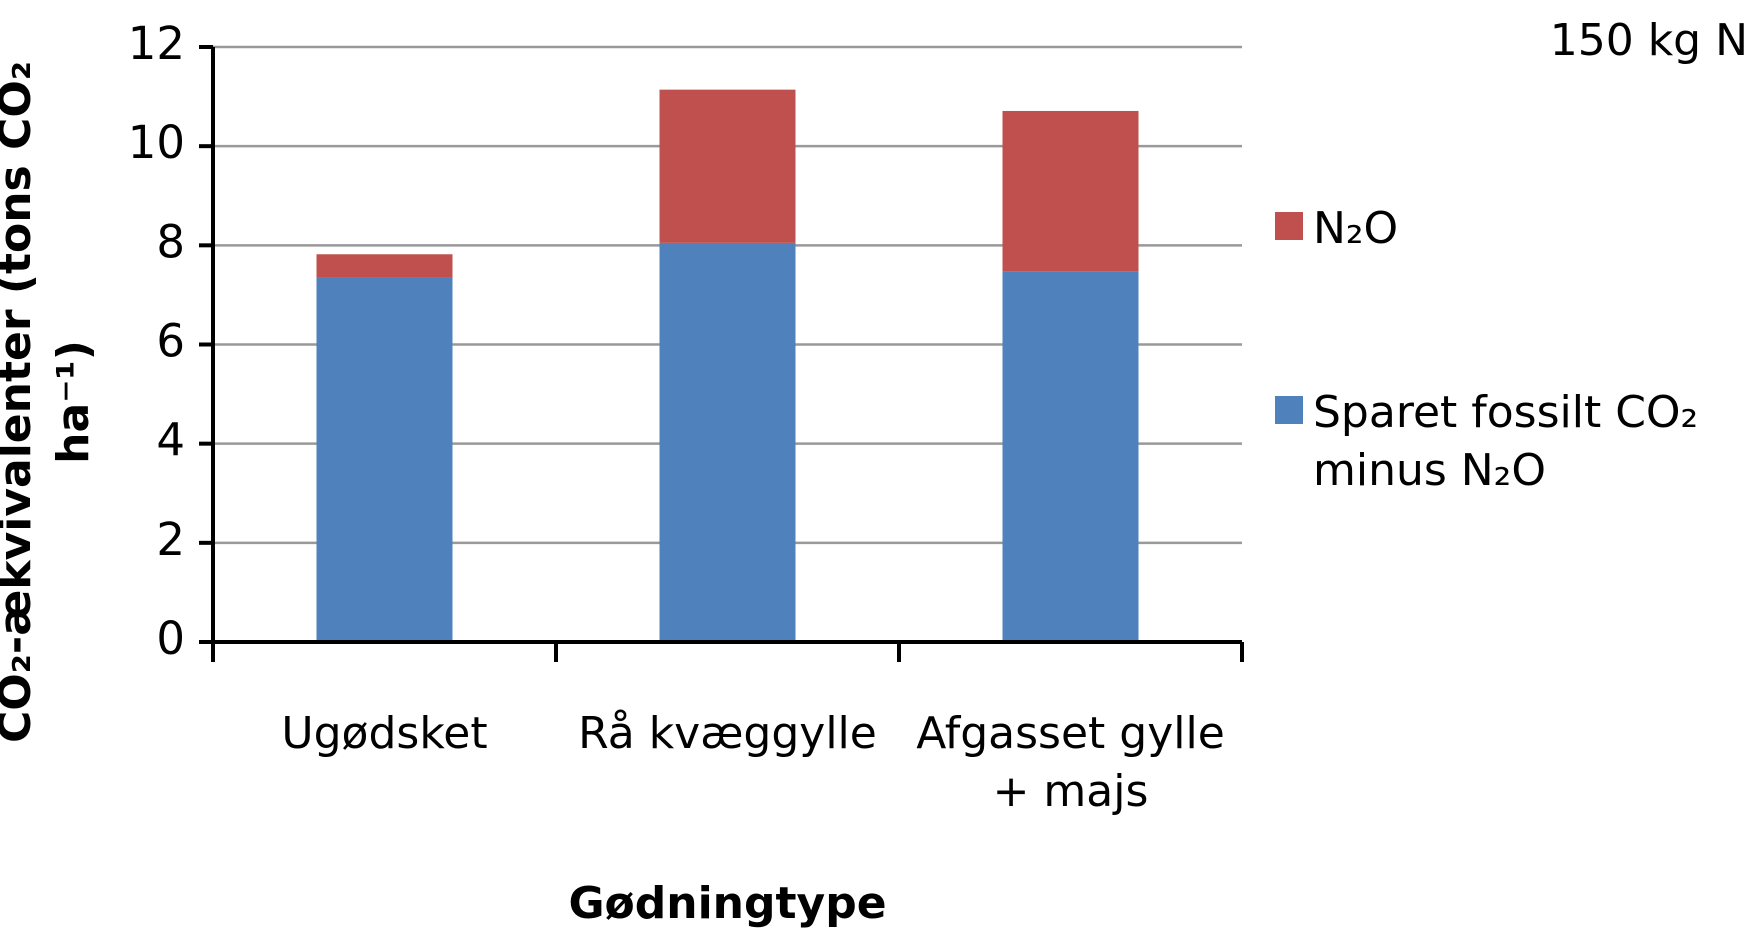  Describe the element at coordinates (170, 638) in the screenshot. I see `y-tick-label: 0` at that location.